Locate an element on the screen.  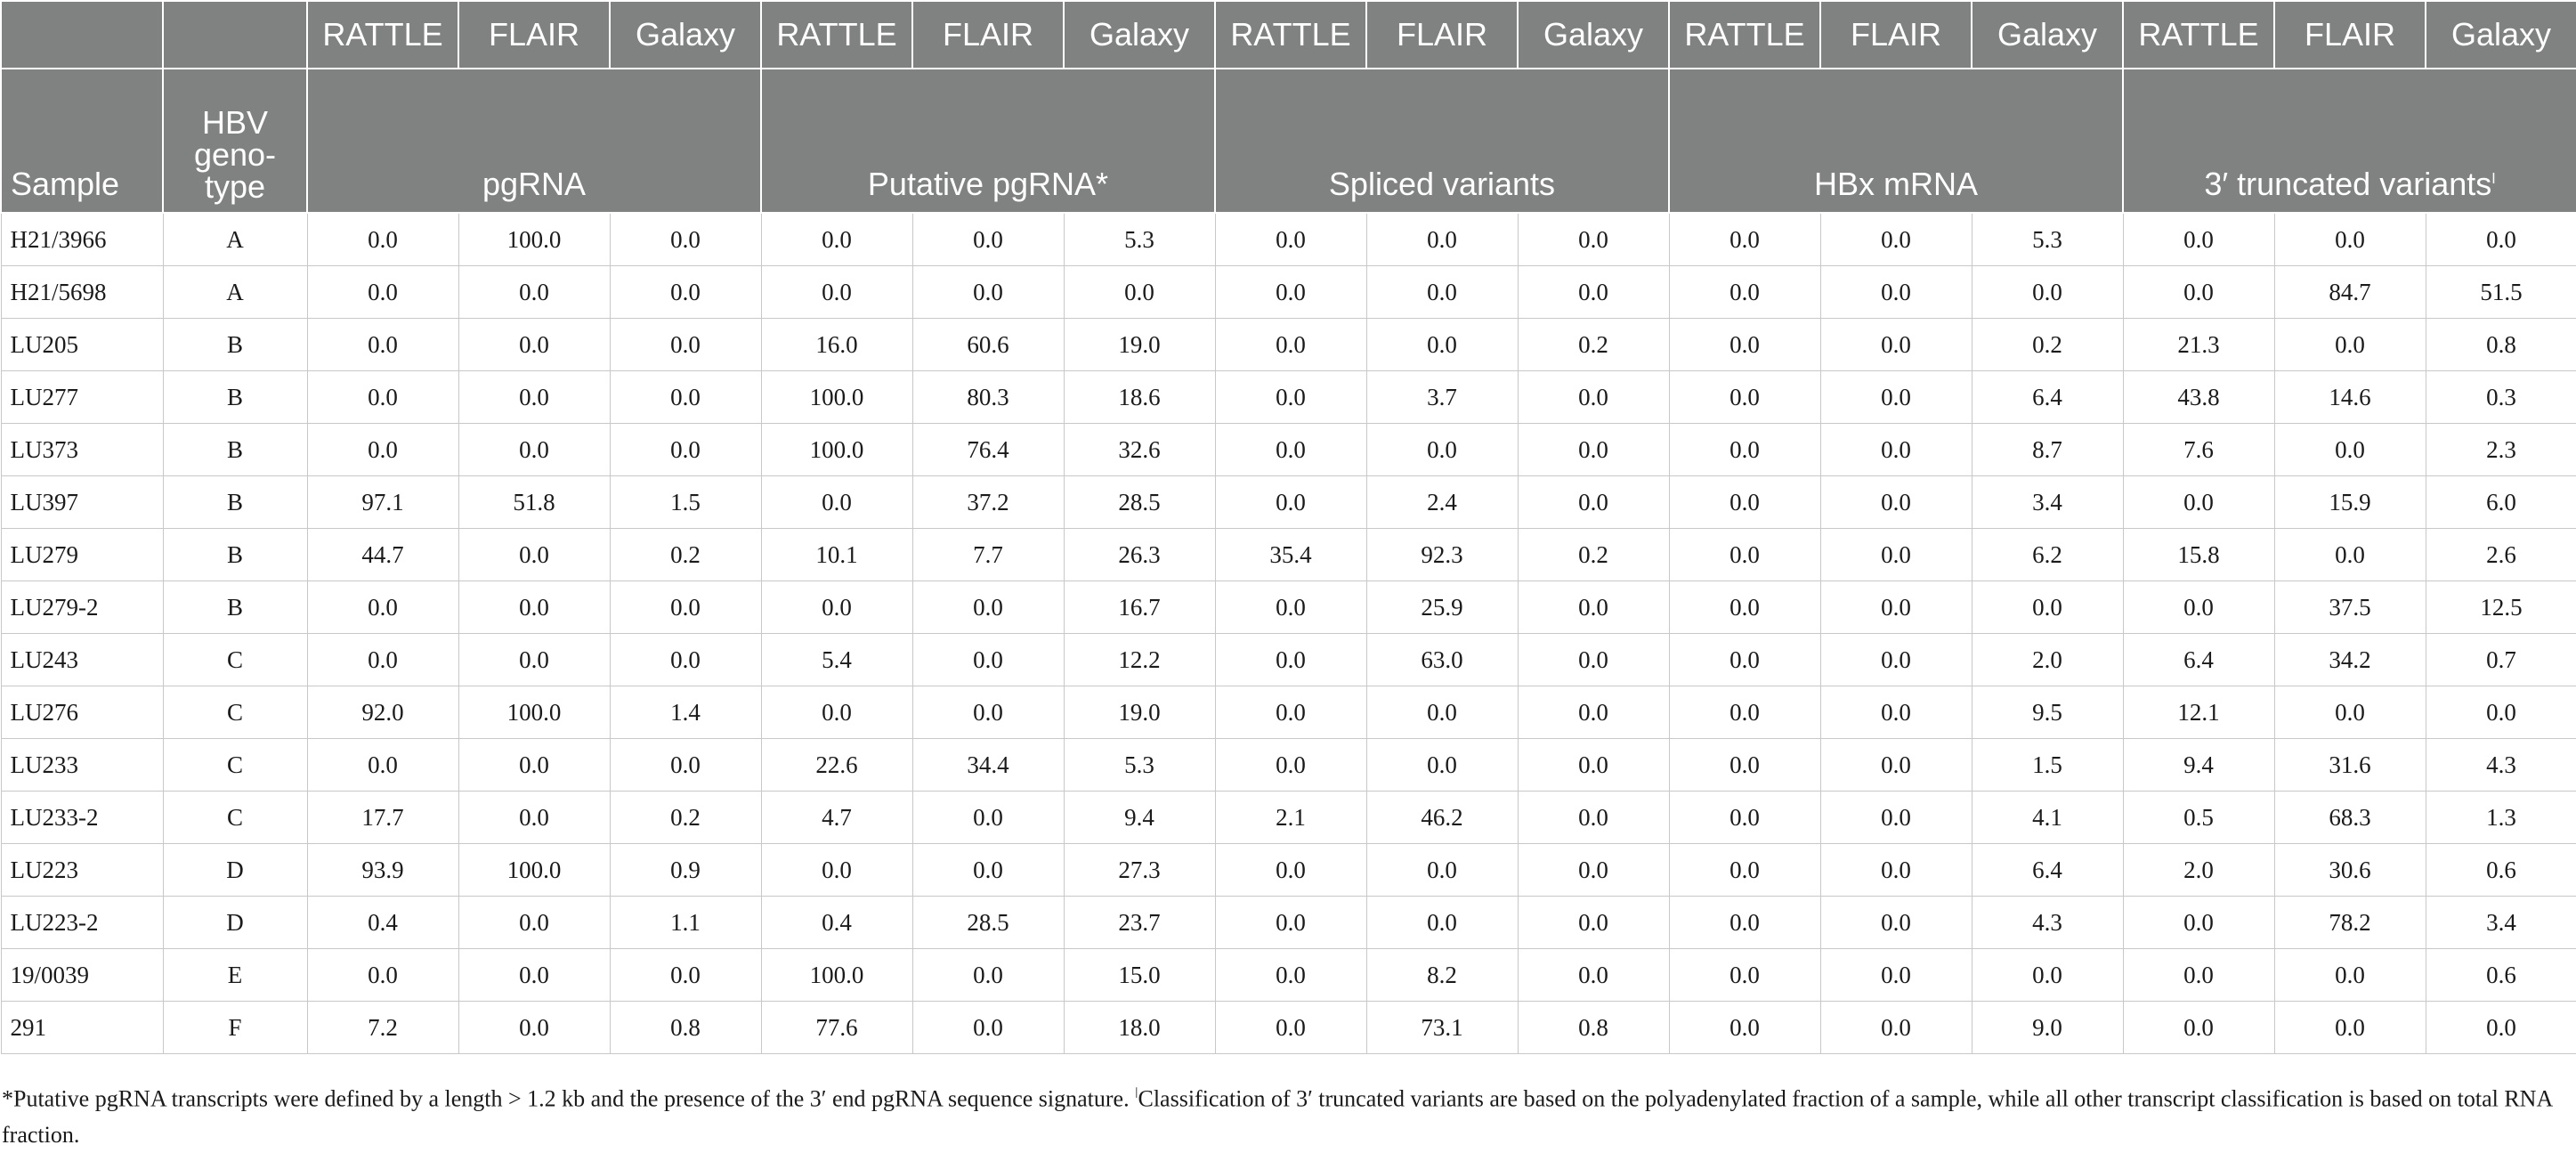
sample-cell: LU279-2 is located at coordinates (82, 607).